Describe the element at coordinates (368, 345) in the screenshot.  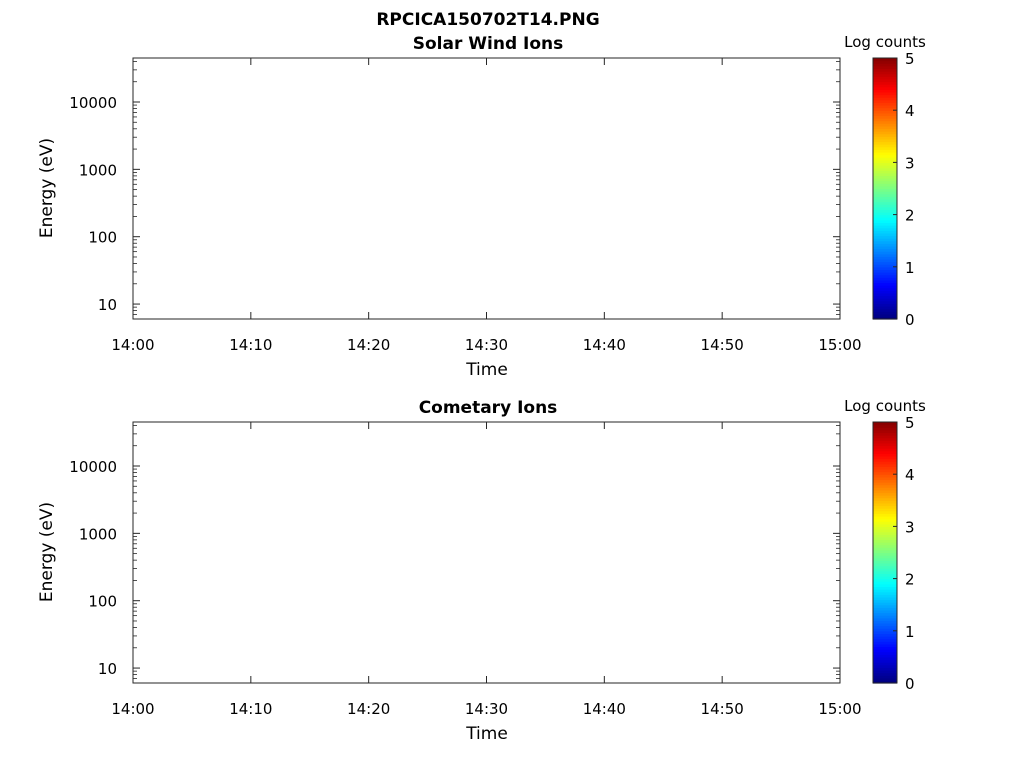
I see `x-tick-label: 14:20` at that location.